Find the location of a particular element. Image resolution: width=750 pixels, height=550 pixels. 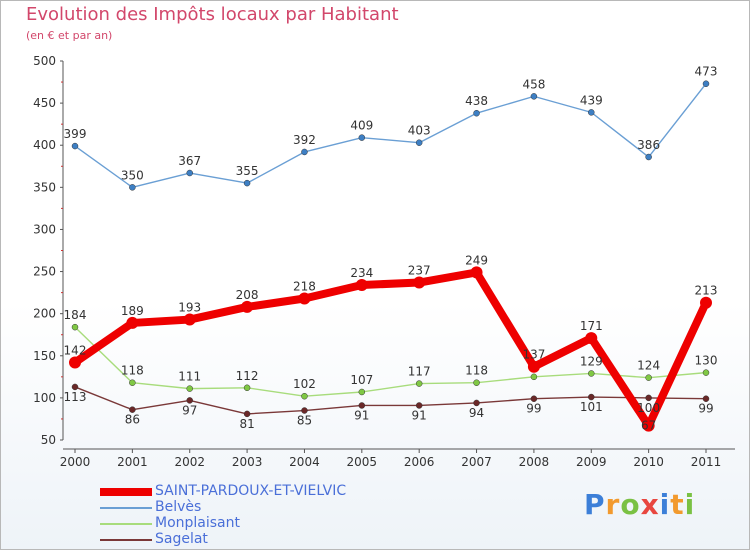

y-tick-label: 200 is located at coordinates (44, 314).